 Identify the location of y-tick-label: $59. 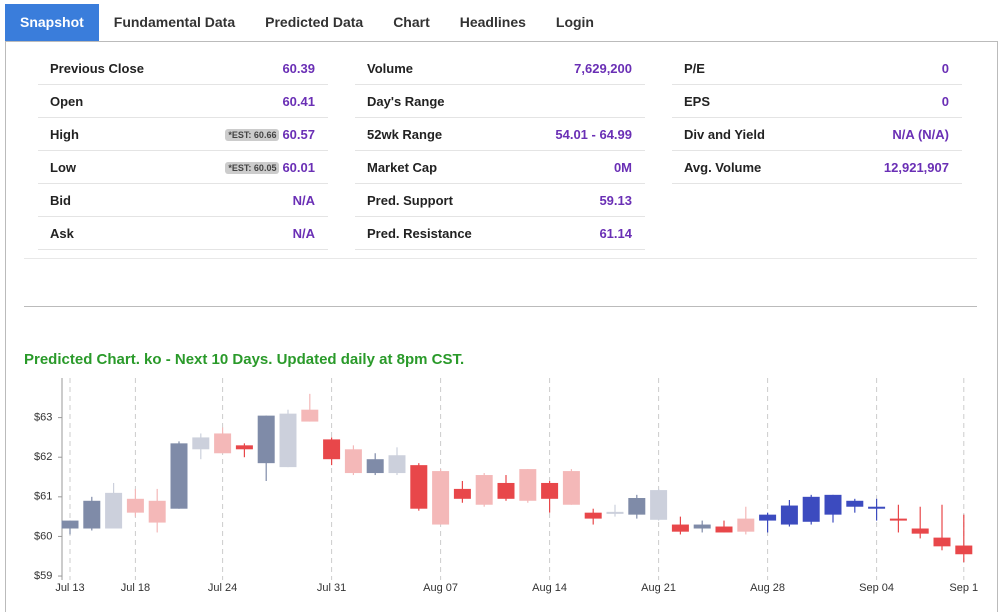
(43, 576).